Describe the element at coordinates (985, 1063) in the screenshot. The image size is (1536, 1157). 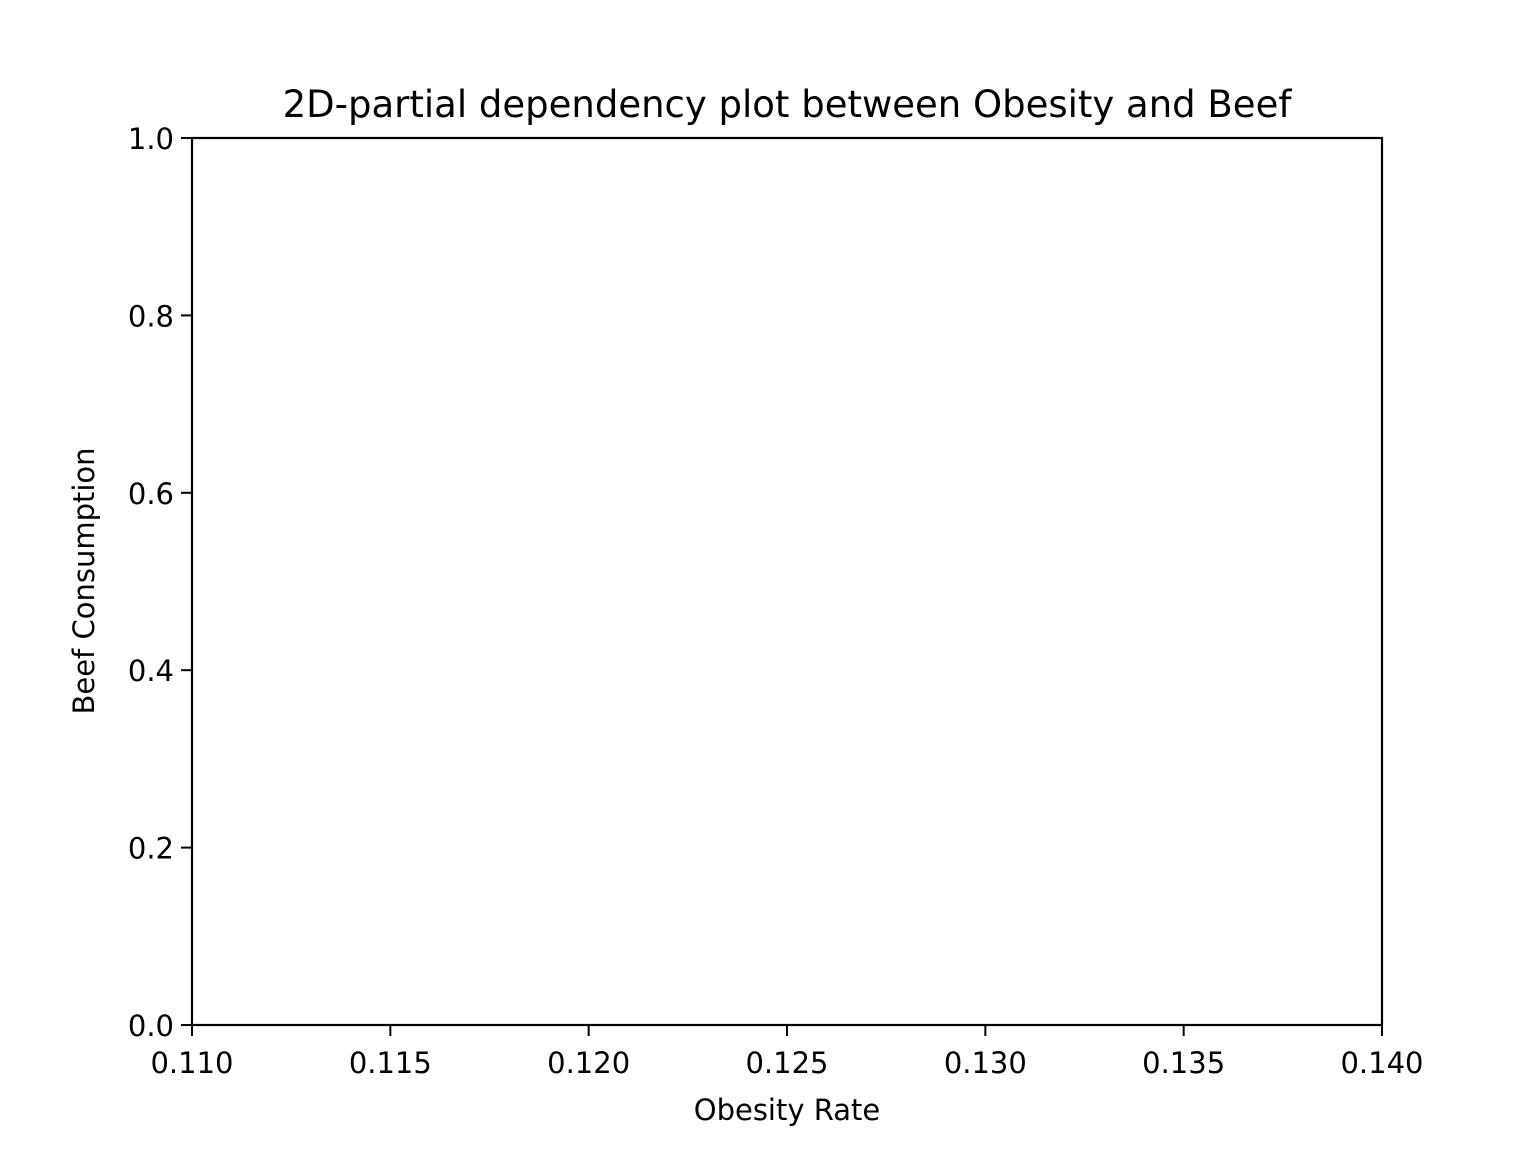
I see `x-tick-label: 0.130` at that location.